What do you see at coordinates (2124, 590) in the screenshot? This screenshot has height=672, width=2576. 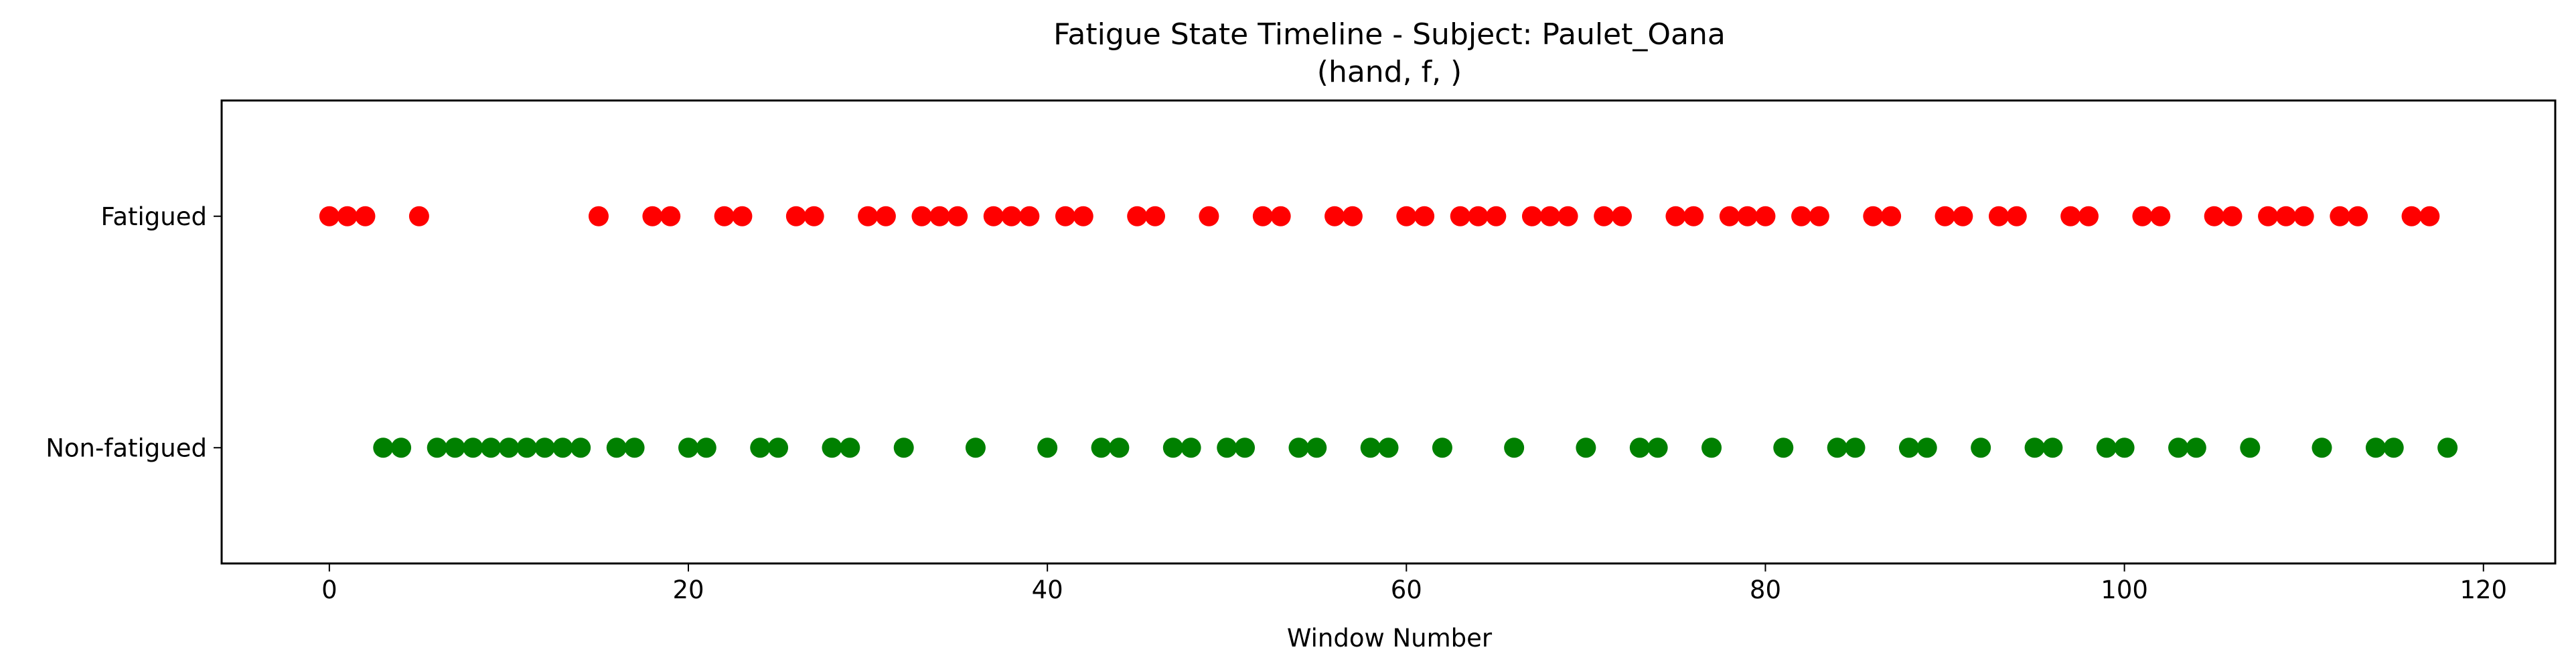 I see `x-tick-label: 100` at bounding box center [2124, 590].